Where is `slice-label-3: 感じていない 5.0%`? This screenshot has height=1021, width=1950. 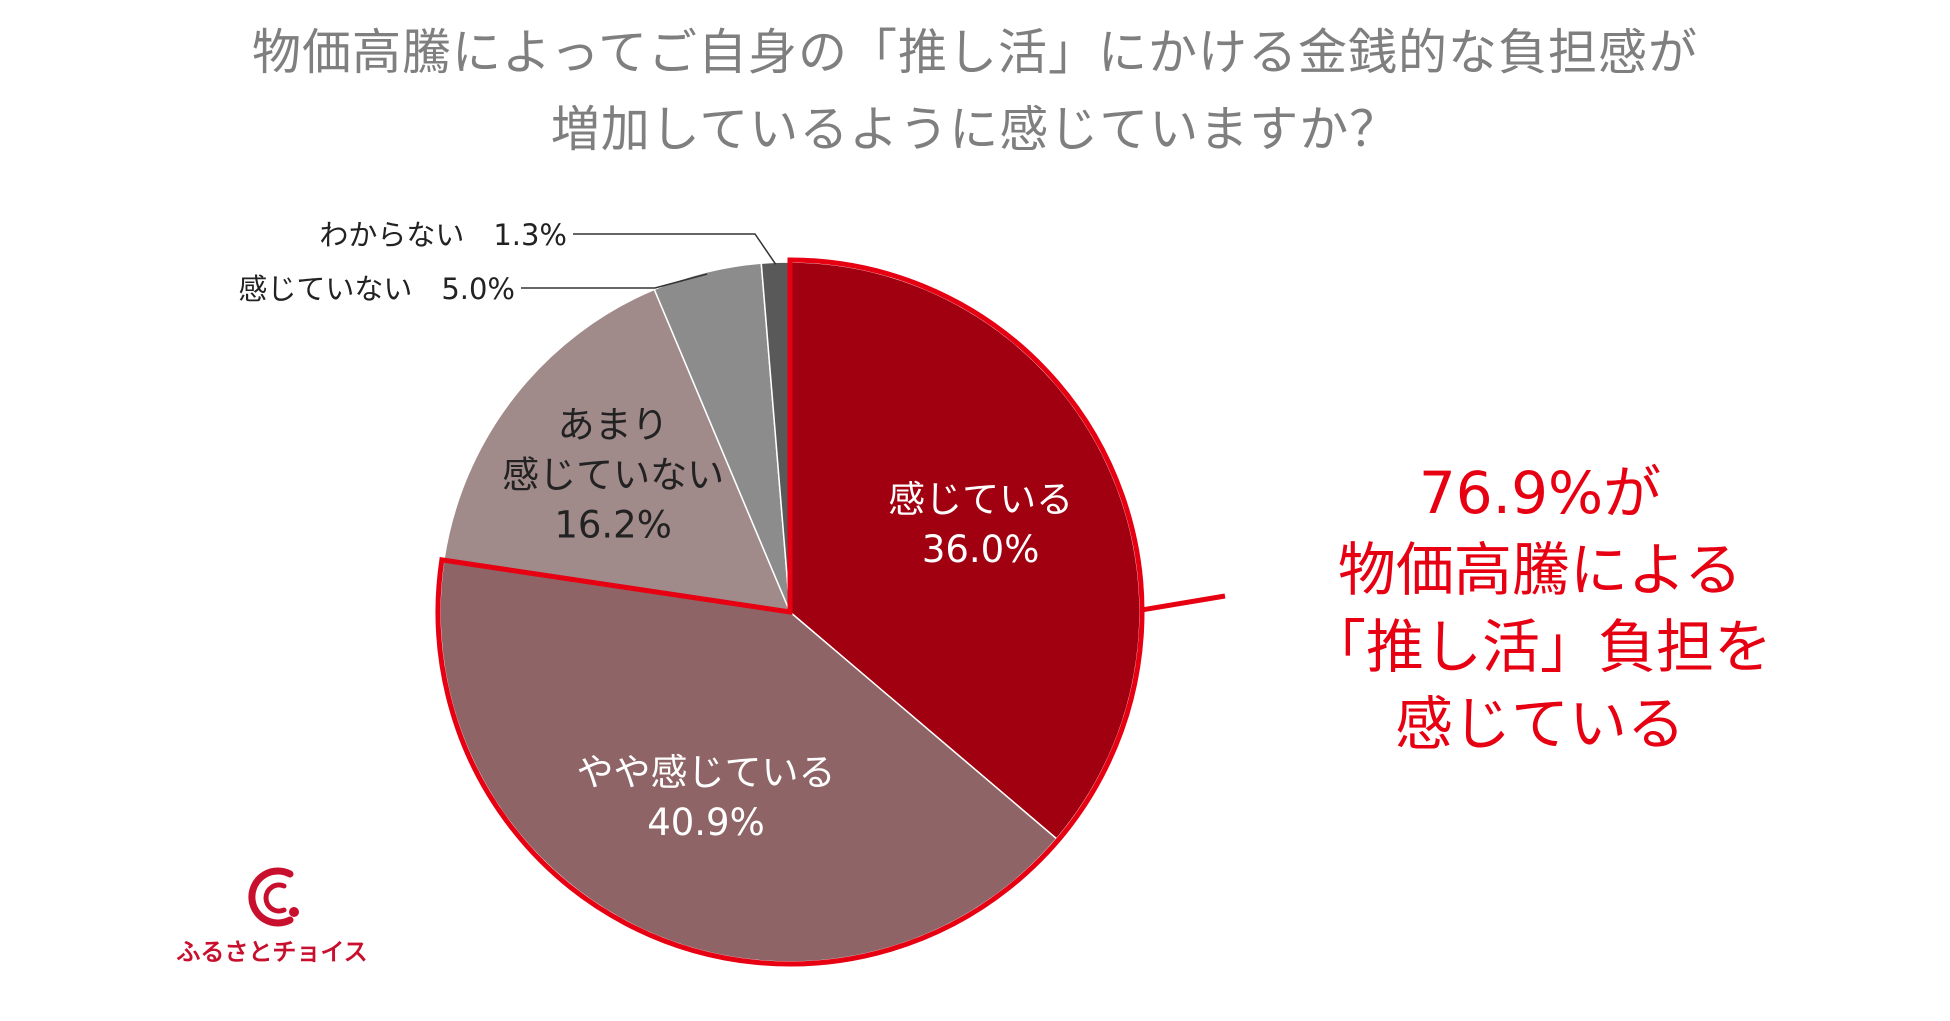 slice-label-3: 感じていない 5.0% is located at coordinates (376, 289).